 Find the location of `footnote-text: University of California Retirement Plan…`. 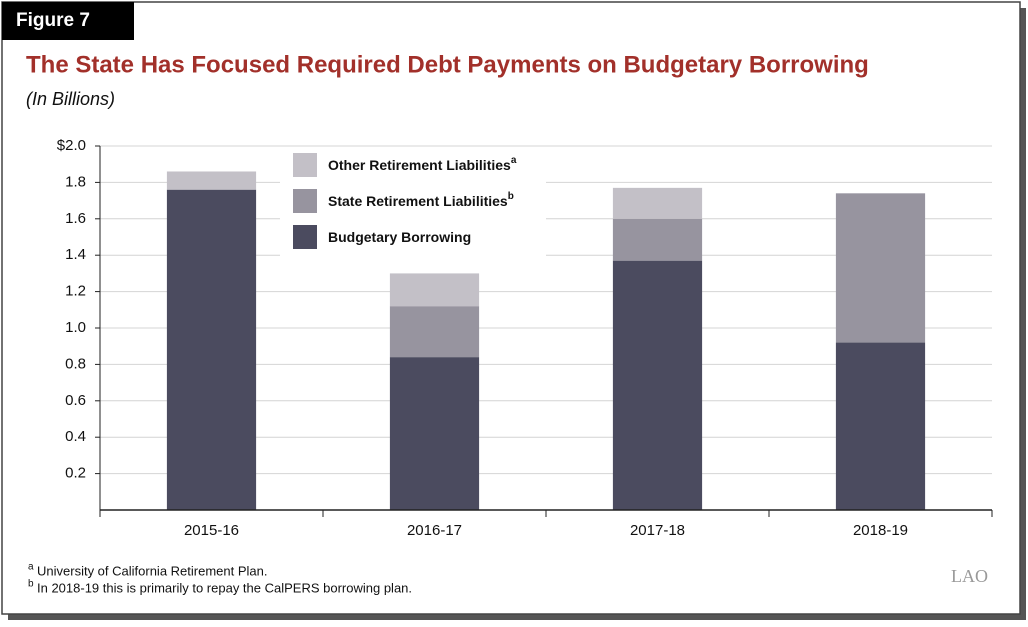

footnote-text: University of California Retirement Plan… is located at coordinates (152, 570).